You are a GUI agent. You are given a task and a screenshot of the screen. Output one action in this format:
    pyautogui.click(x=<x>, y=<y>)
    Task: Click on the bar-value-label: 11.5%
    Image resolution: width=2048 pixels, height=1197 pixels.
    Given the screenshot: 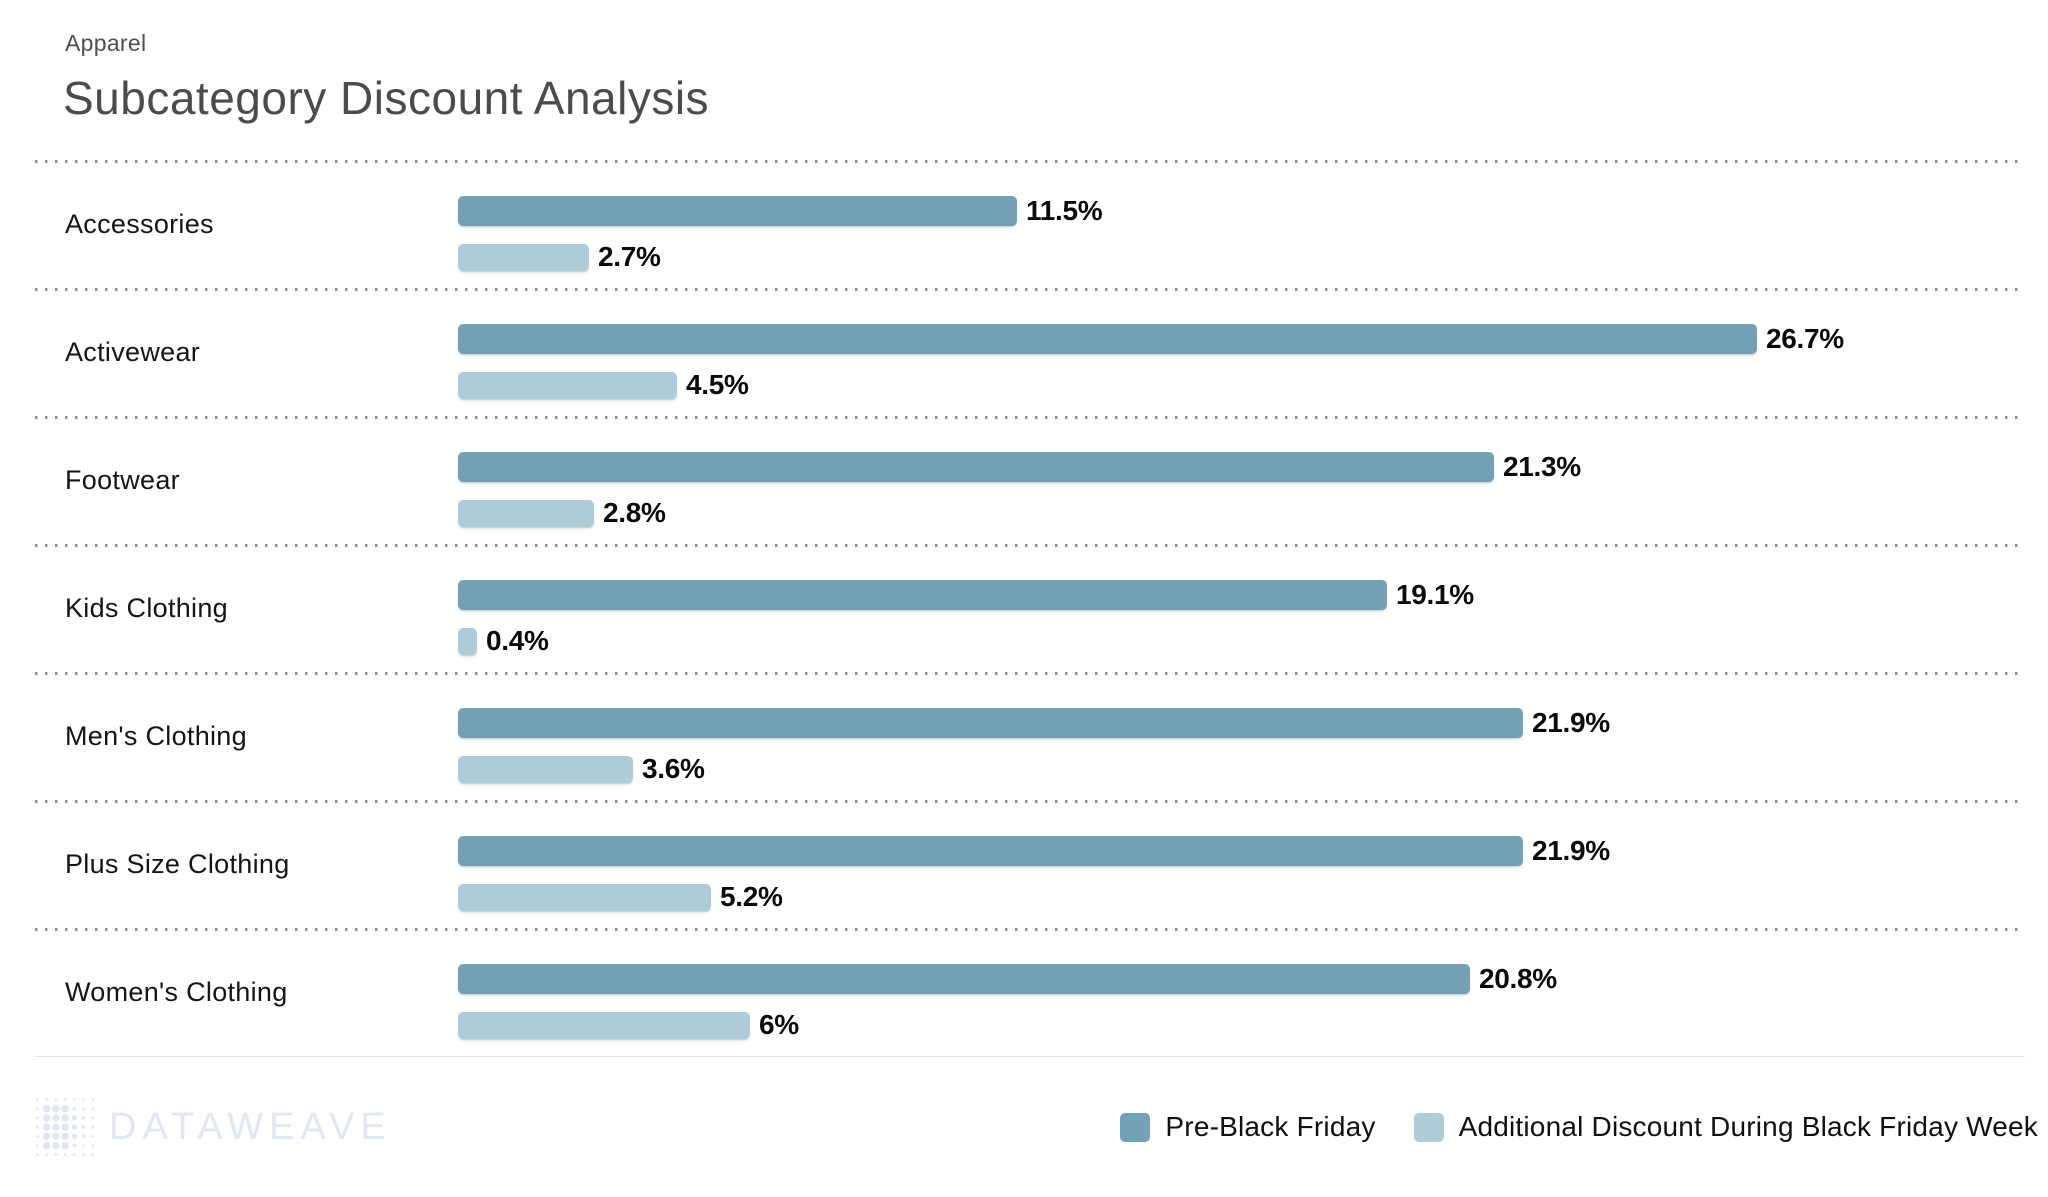 What is the action you would take?
    pyautogui.click(x=1064, y=210)
    